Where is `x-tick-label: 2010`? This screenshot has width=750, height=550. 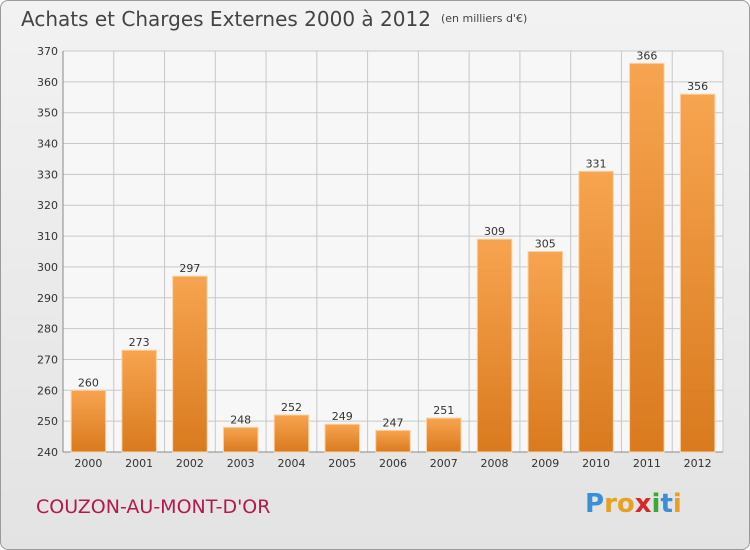
x-tick-label: 2010 is located at coordinates (596, 463).